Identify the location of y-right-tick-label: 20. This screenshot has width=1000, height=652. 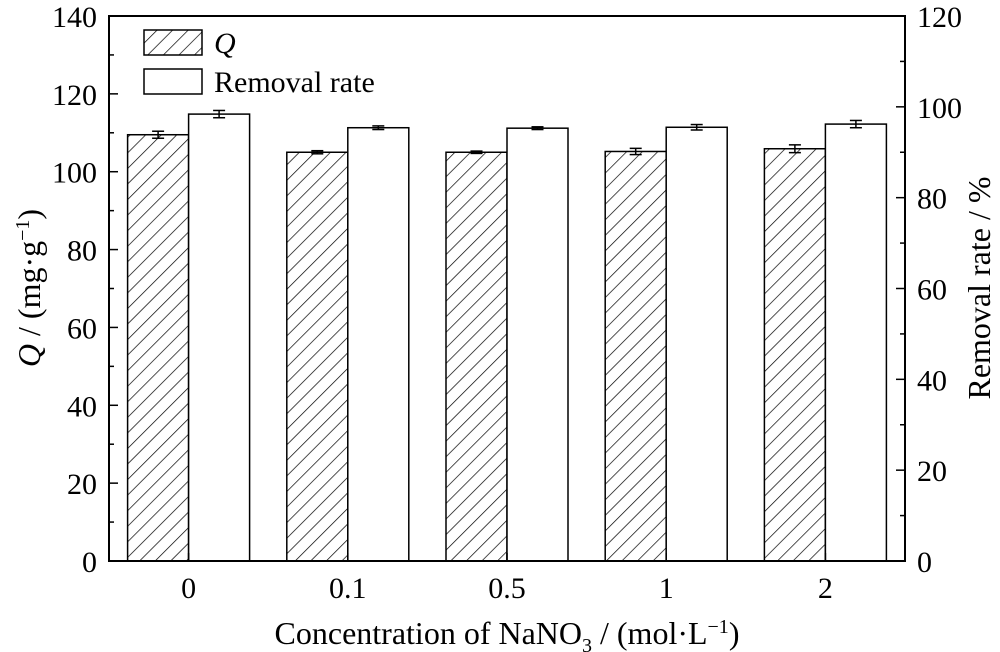
(932, 471).